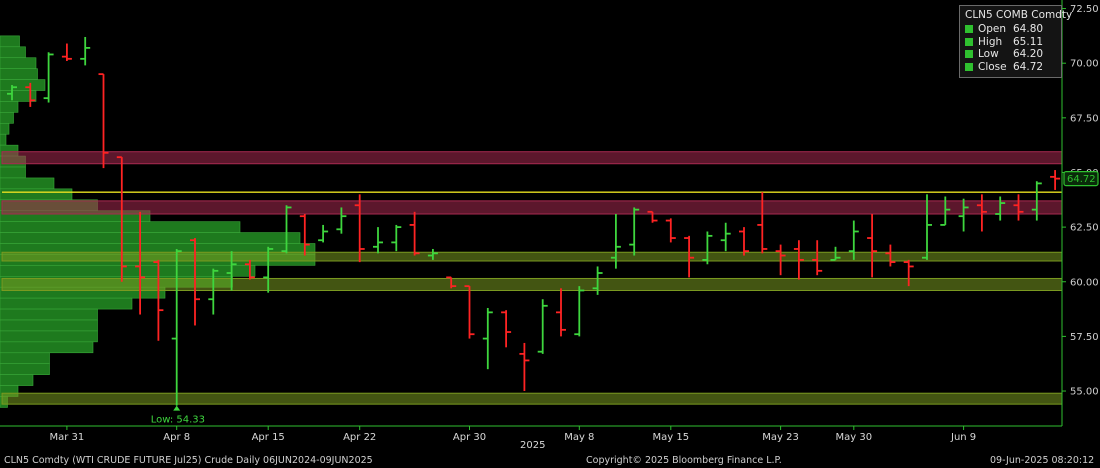  What do you see at coordinates (1084, 282) in the screenshot?
I see `y-tick-label: 60.00` at bounding box center [1084, 282].